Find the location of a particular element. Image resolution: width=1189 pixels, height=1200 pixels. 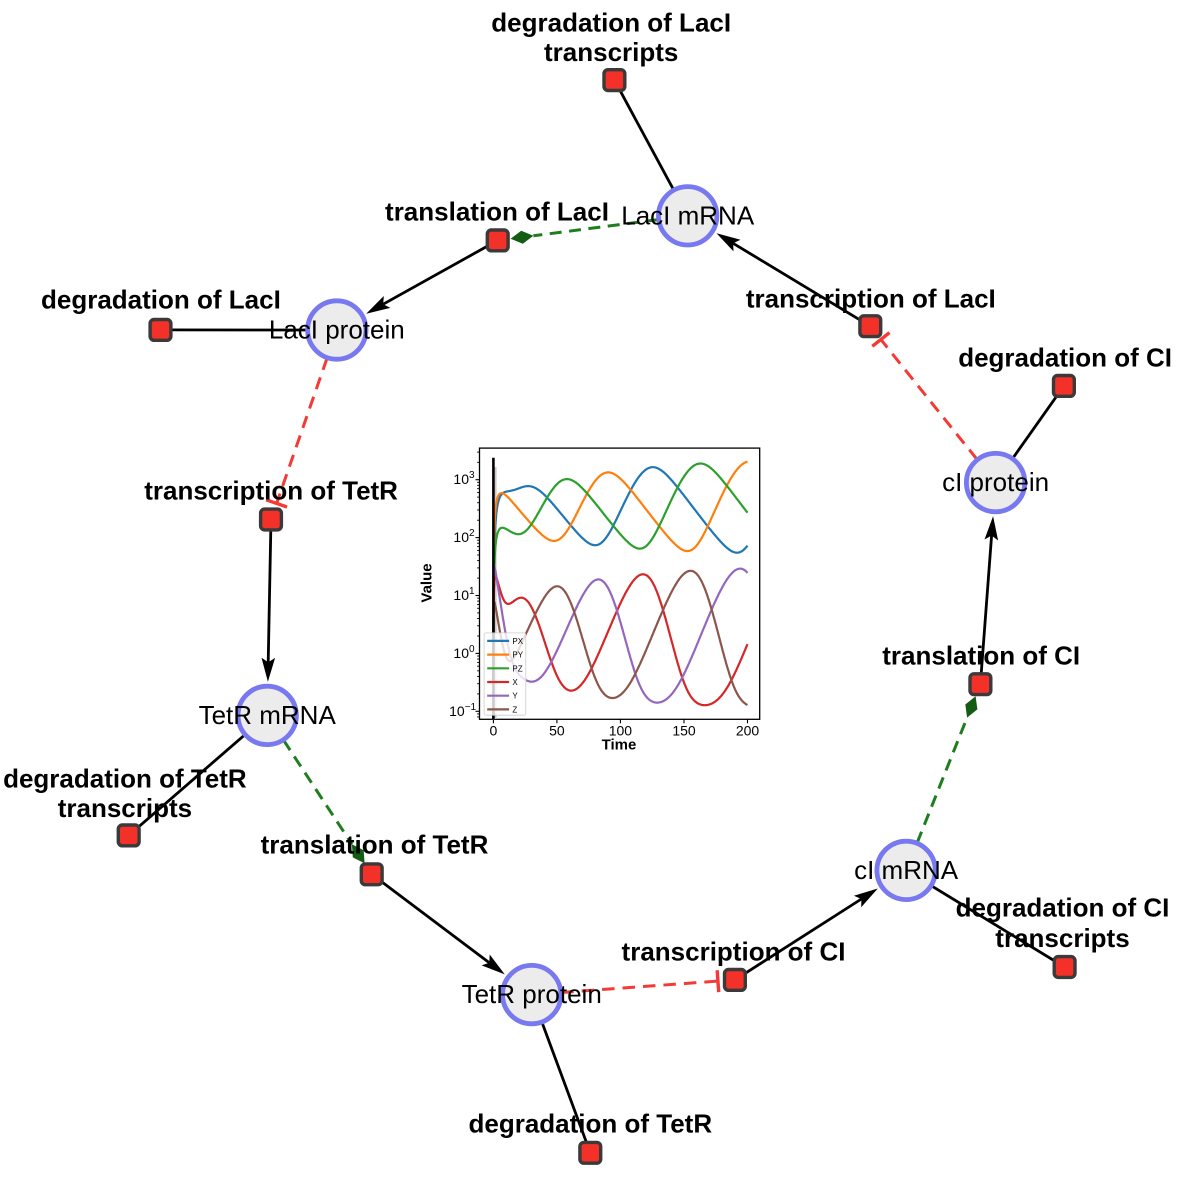

svg-text: transcription of CI is located at coordinates (734, 951).